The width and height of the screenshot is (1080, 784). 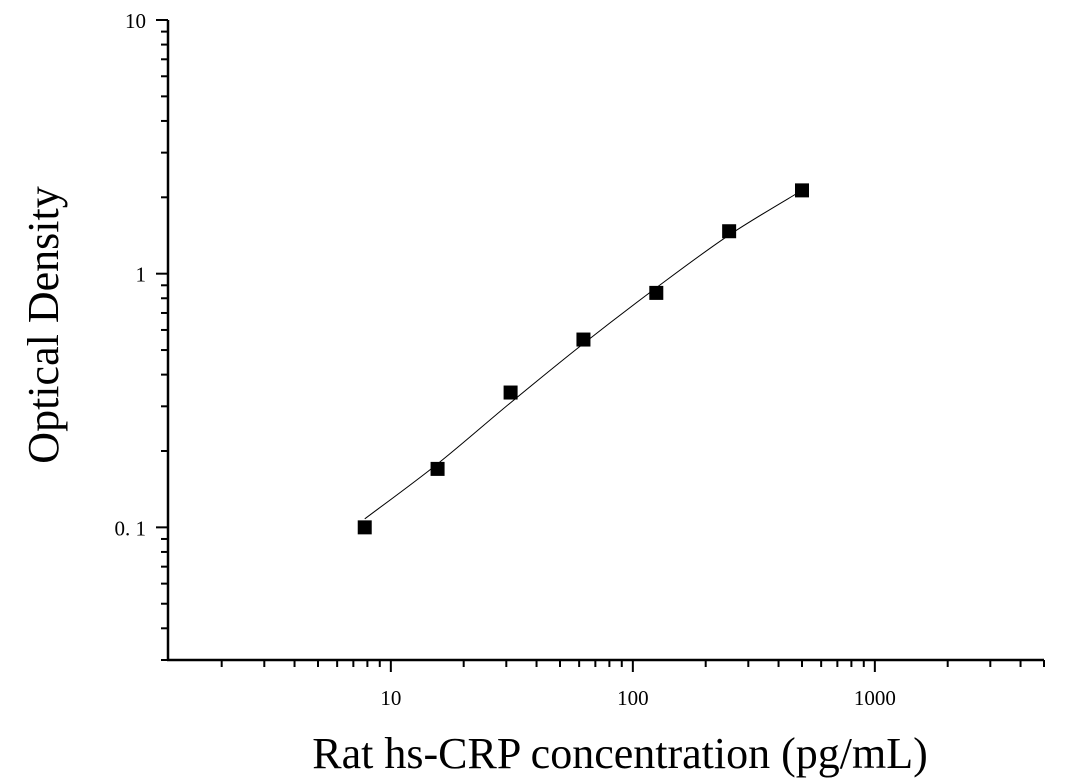 I want to click on y-tick-label: 0. 1, so click(x=131, y=528).